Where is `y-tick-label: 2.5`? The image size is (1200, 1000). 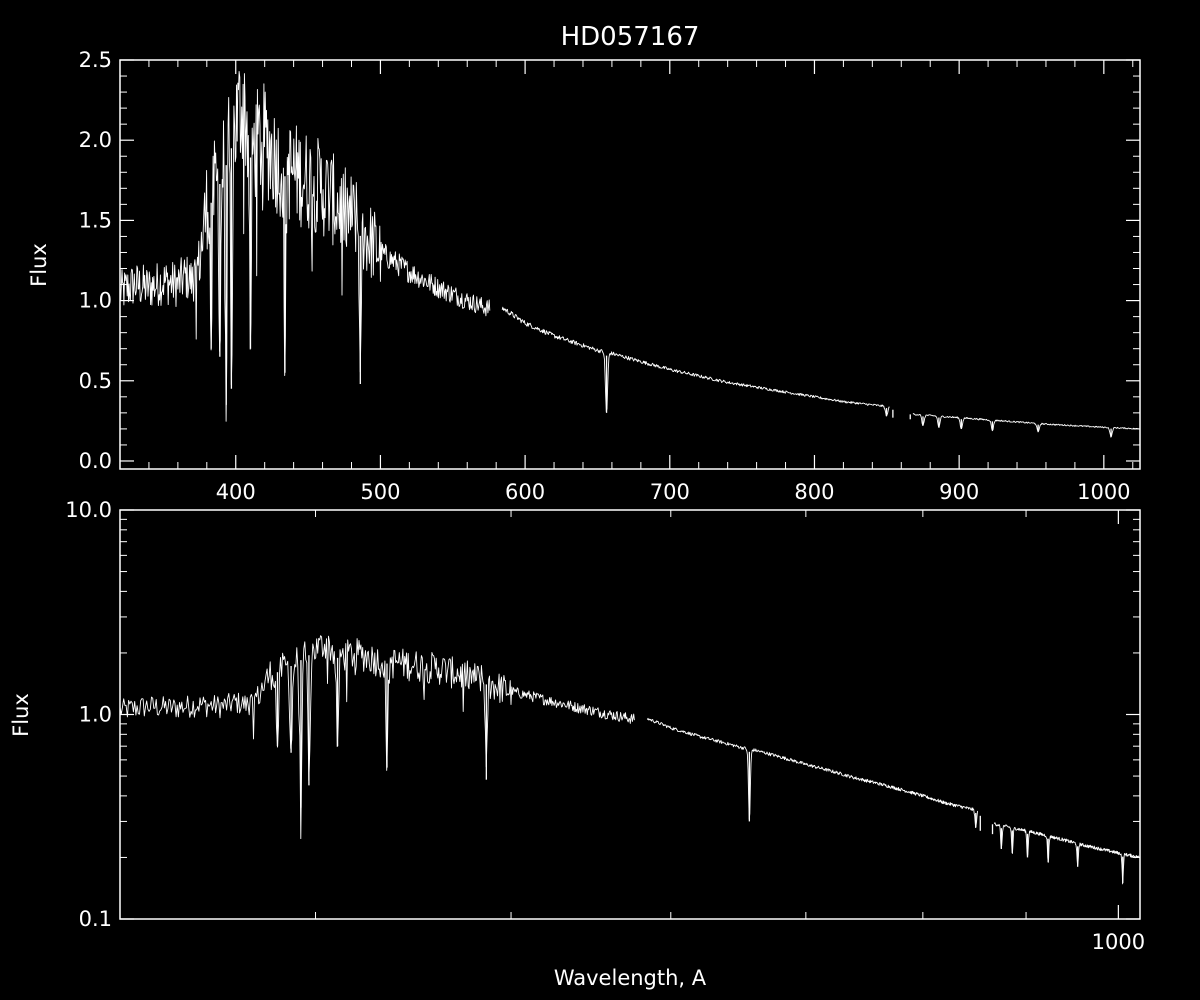 y-tick-label: 2.5 is located at coordinates (95, 60).